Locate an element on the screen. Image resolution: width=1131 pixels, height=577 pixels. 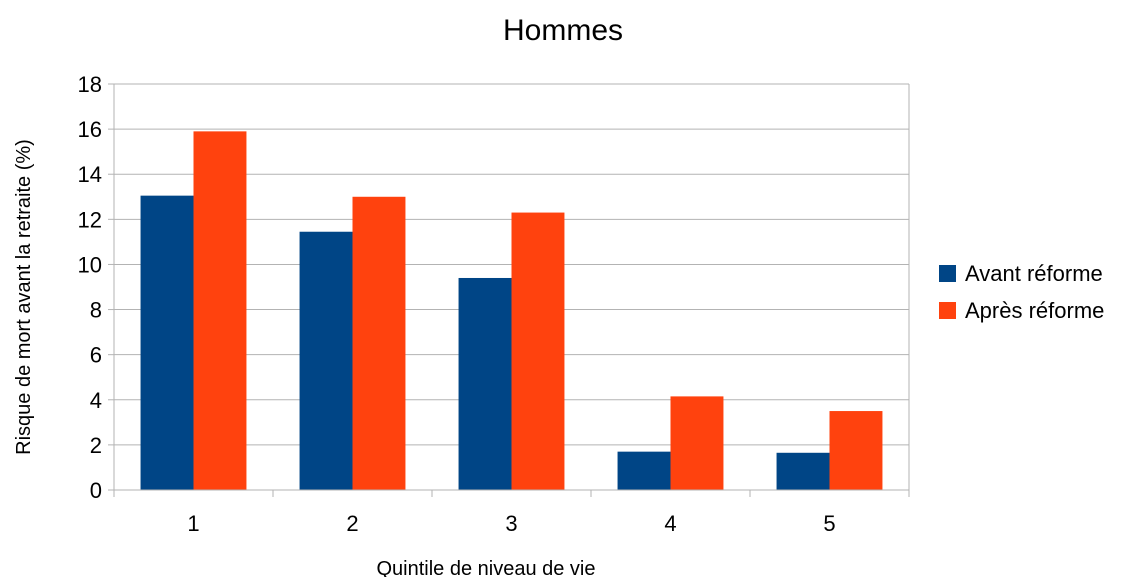
legend-swatch-avant is located at coordinates (947, 273).